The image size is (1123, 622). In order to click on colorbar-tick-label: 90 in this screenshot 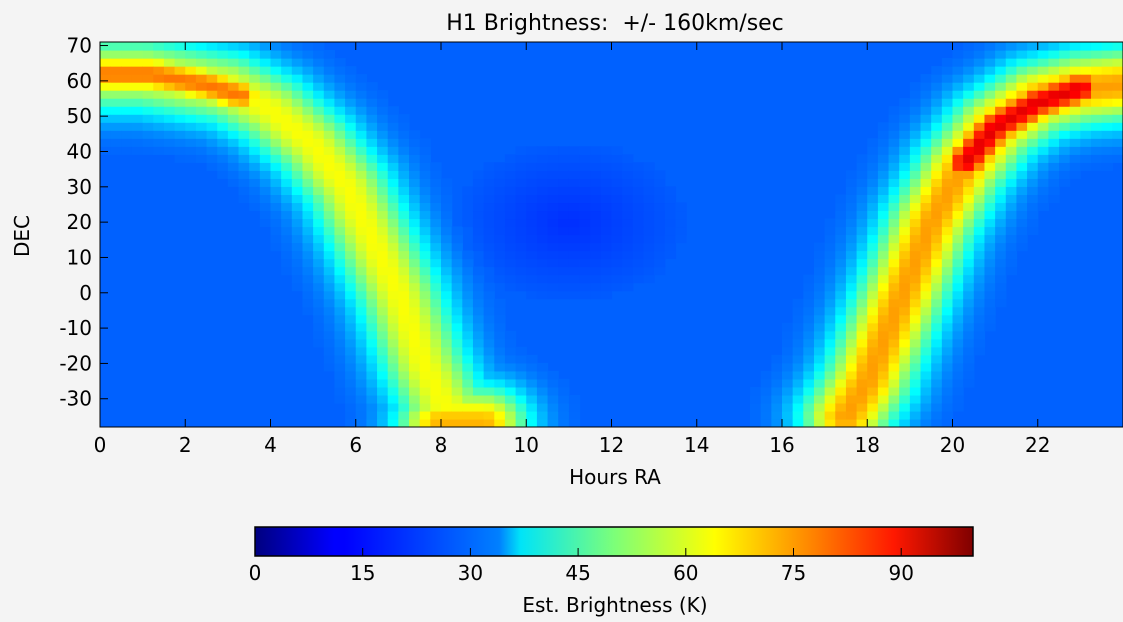, I will do `click(900, 573)`.